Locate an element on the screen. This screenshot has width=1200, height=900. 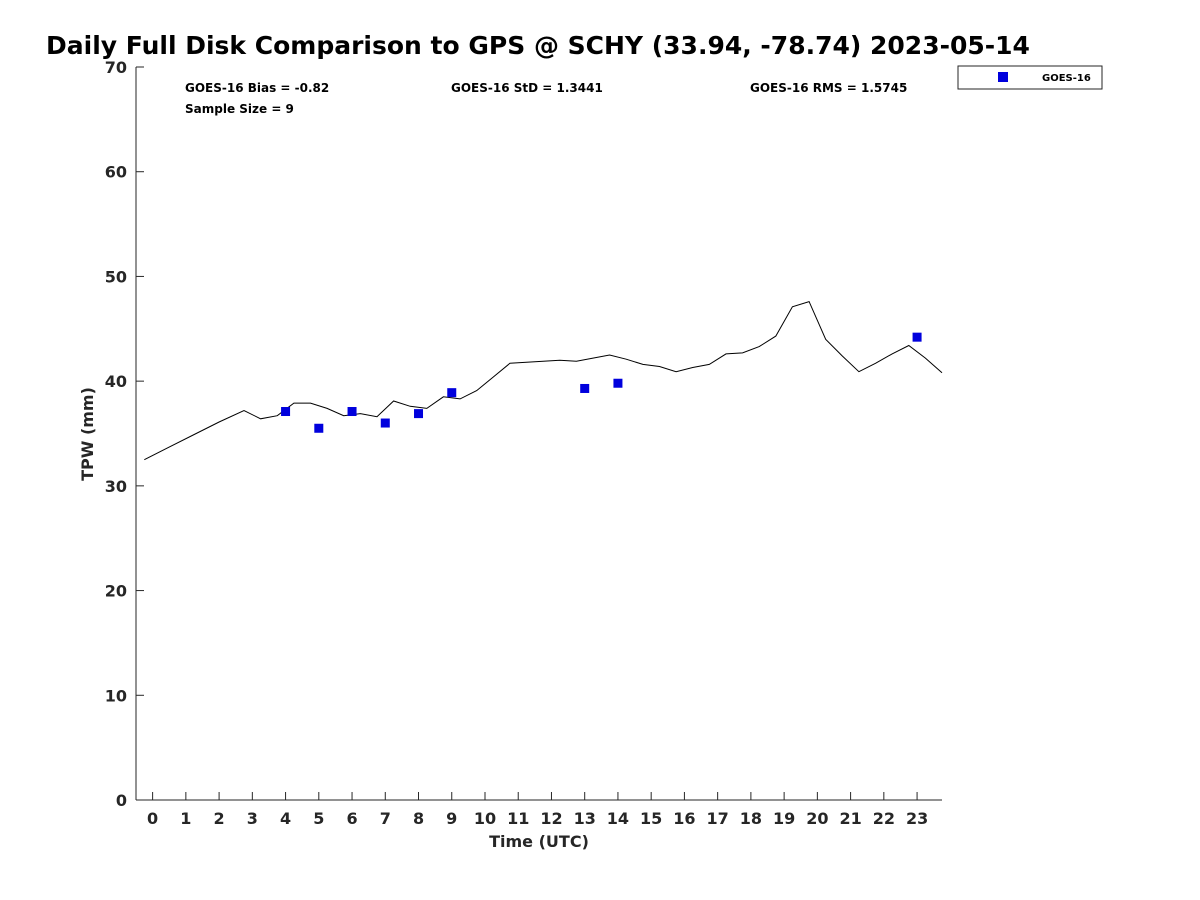
x-tick-label: 12 is located at coordinates (551, 818).